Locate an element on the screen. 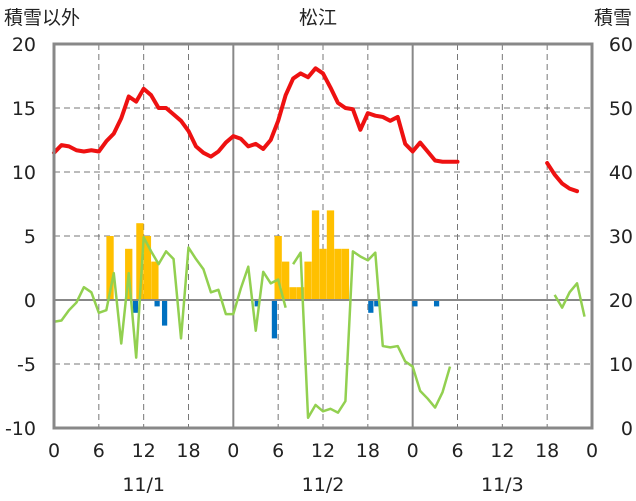 This screenshot has height=501, width=636. chart-title: 松江 is located at coordinates (318, 18).